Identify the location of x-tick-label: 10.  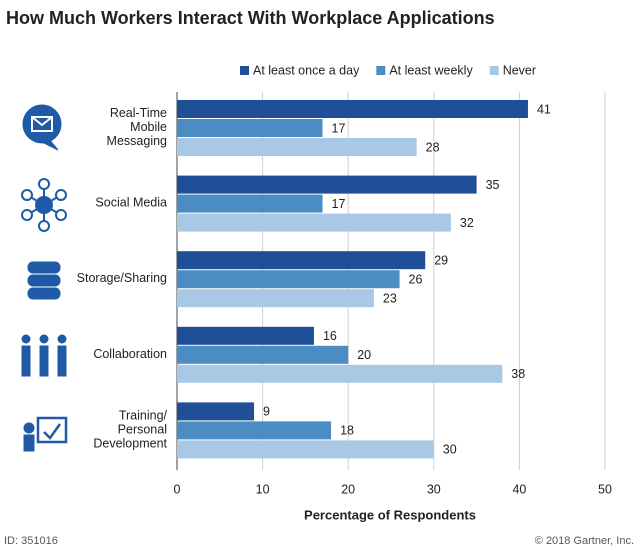
(263, 489).